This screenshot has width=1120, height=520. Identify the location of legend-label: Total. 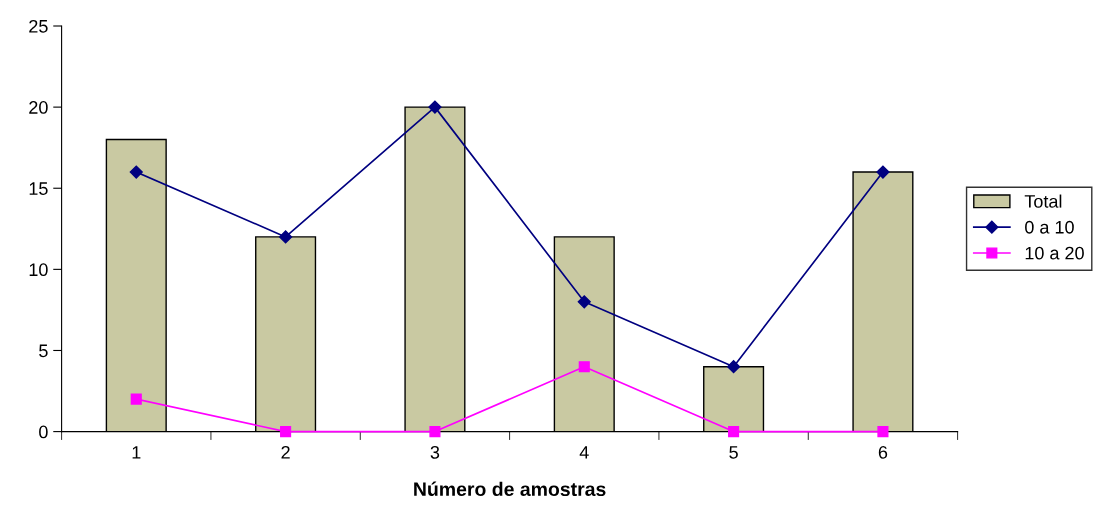
(1043, 201).